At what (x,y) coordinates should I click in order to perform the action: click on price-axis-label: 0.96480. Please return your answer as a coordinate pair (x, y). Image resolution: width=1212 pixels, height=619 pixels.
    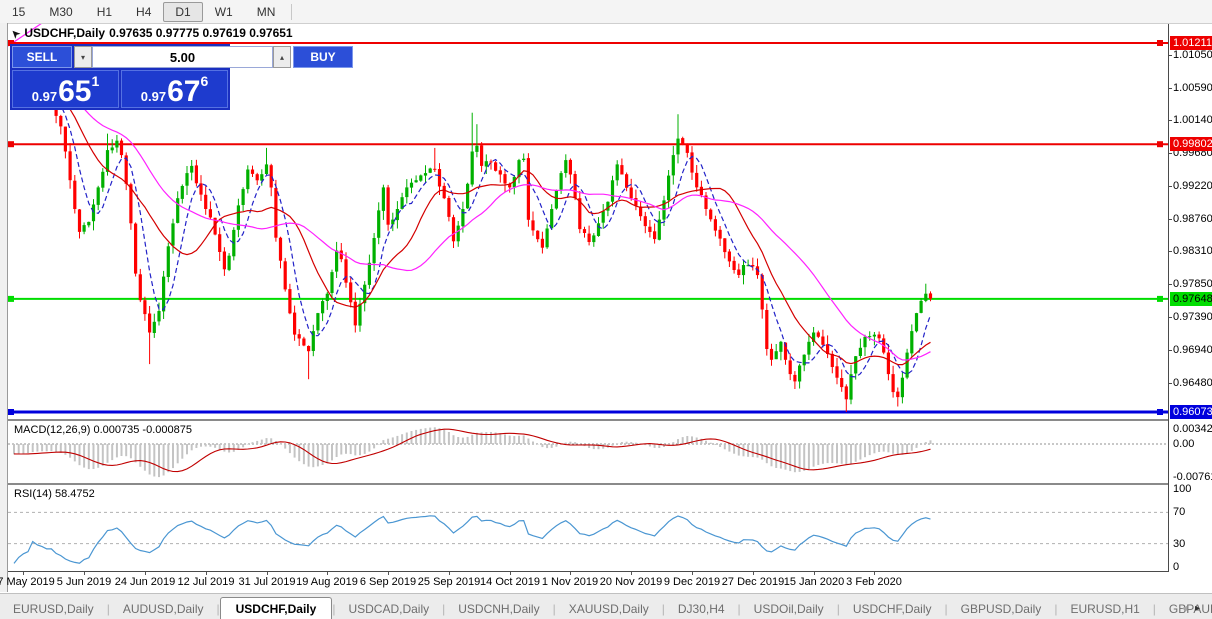
    Looking at the image, I should click on (1192, 383).